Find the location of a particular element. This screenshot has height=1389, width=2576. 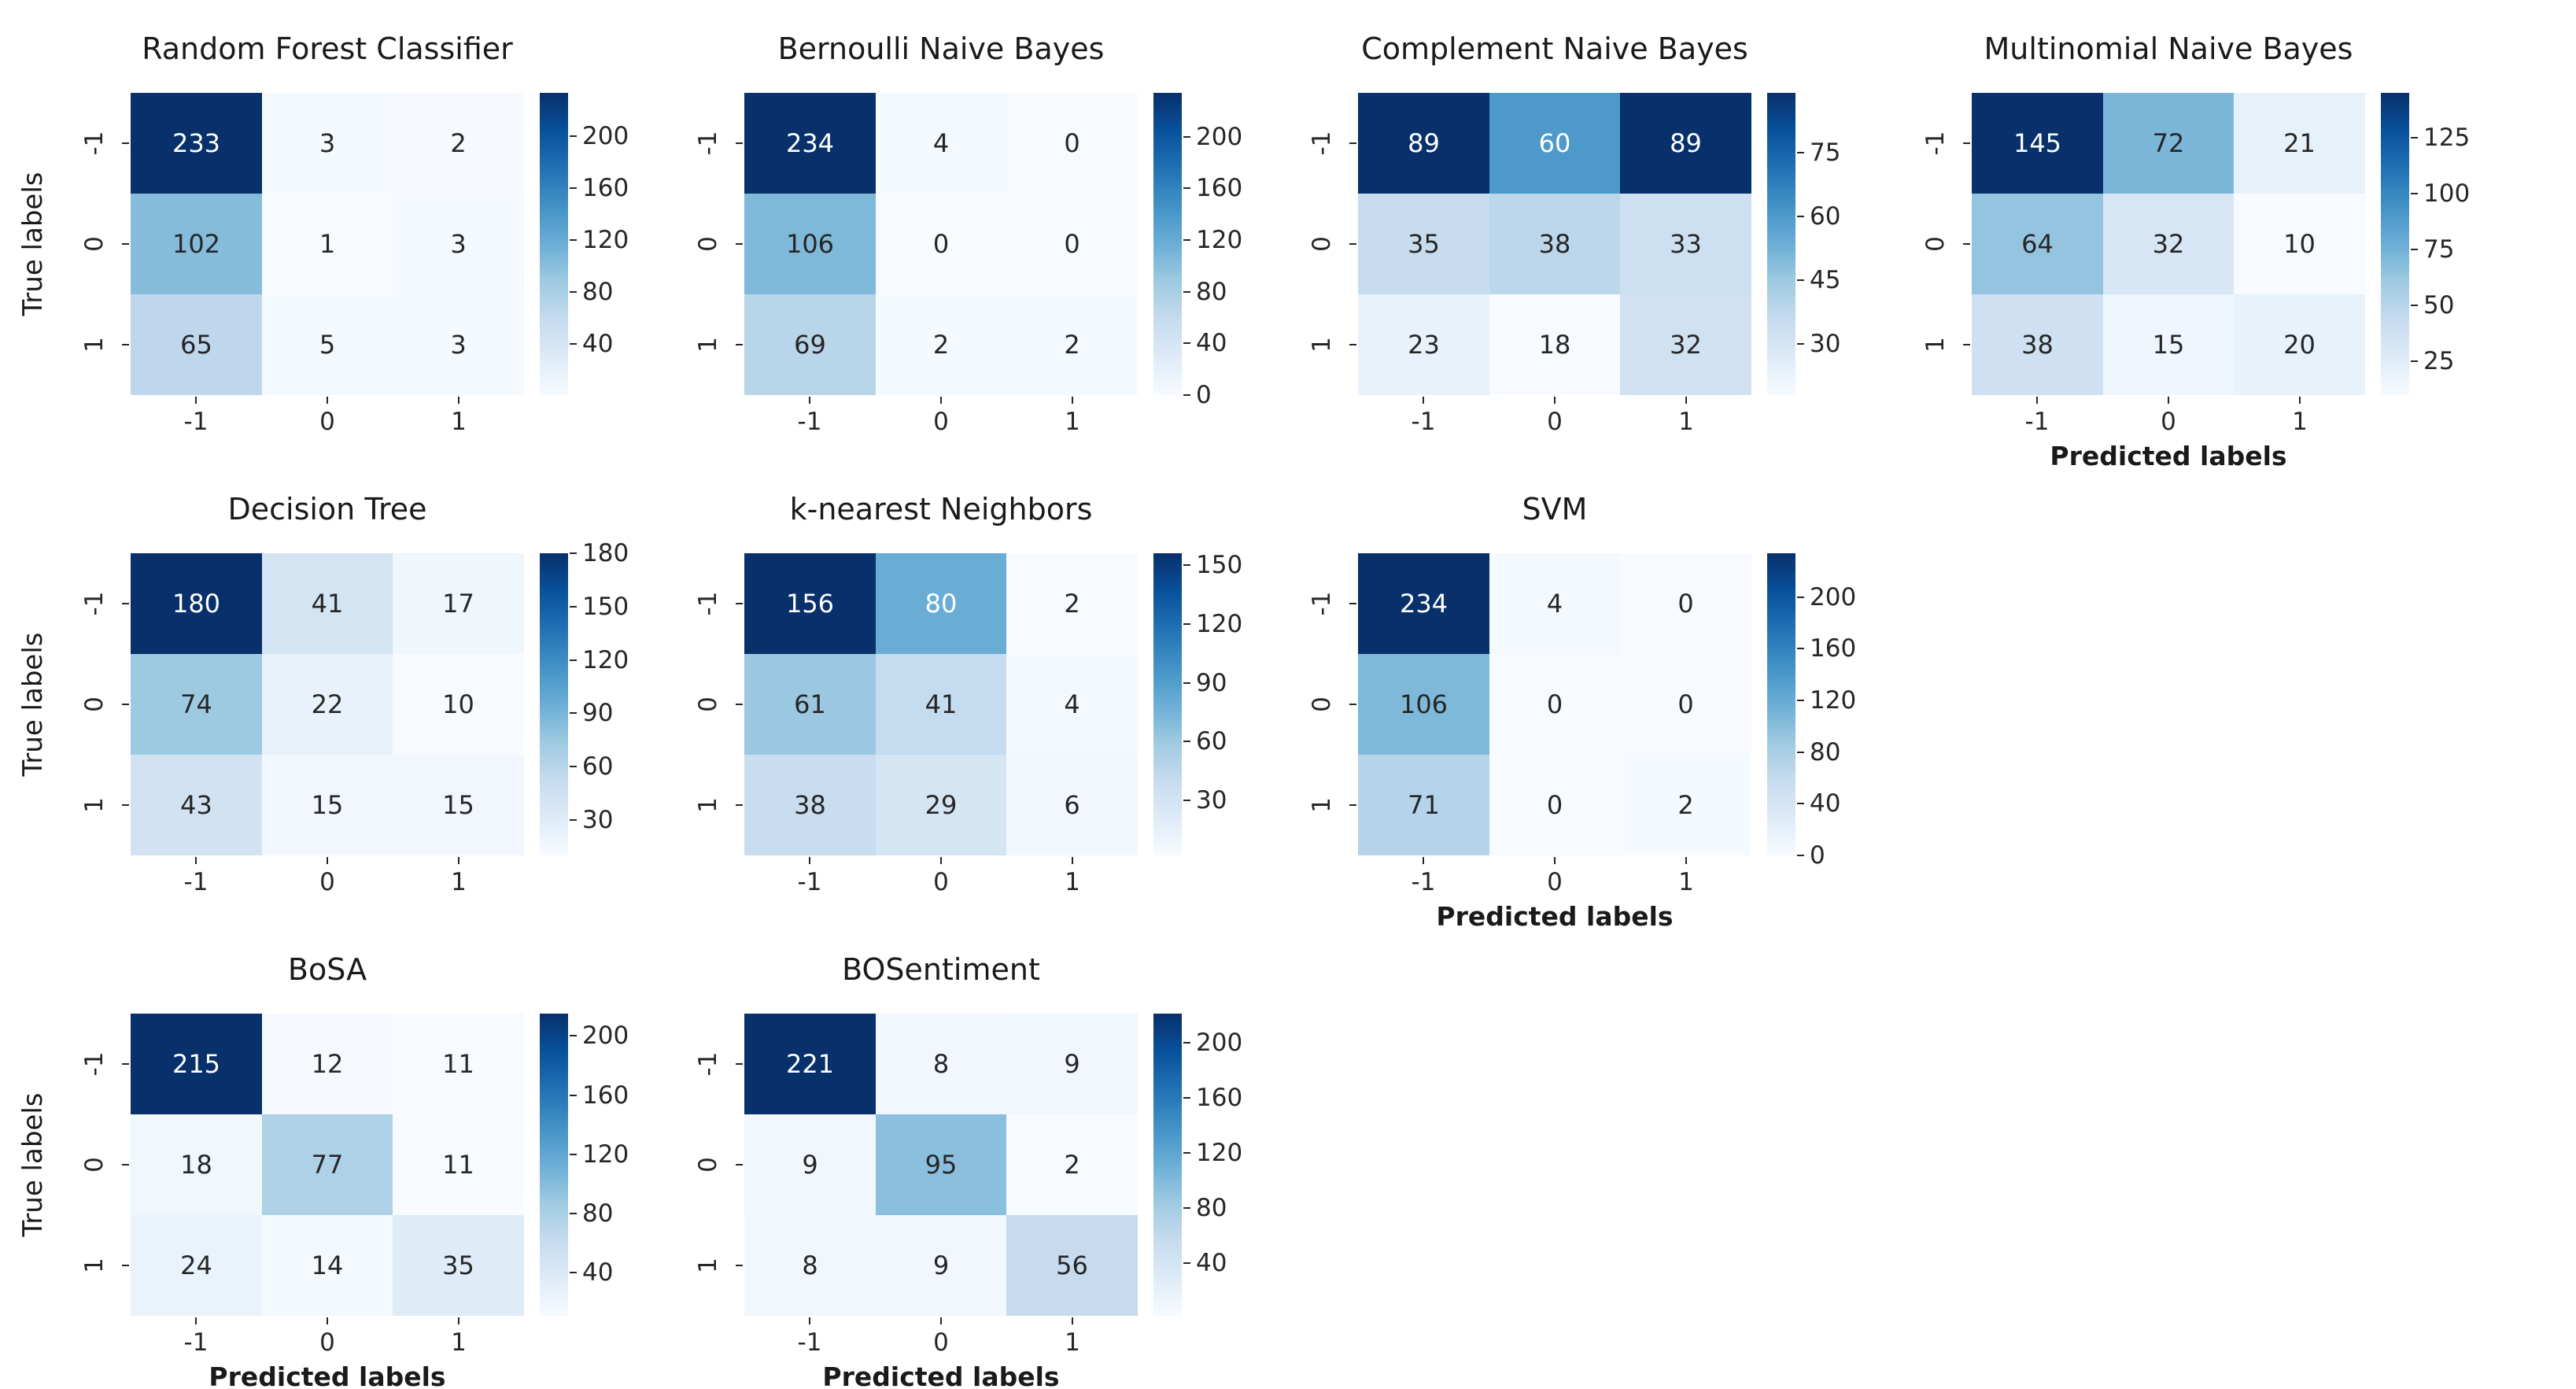

colorbar-tick-label: 50 is located at coordinates (2439, 305).